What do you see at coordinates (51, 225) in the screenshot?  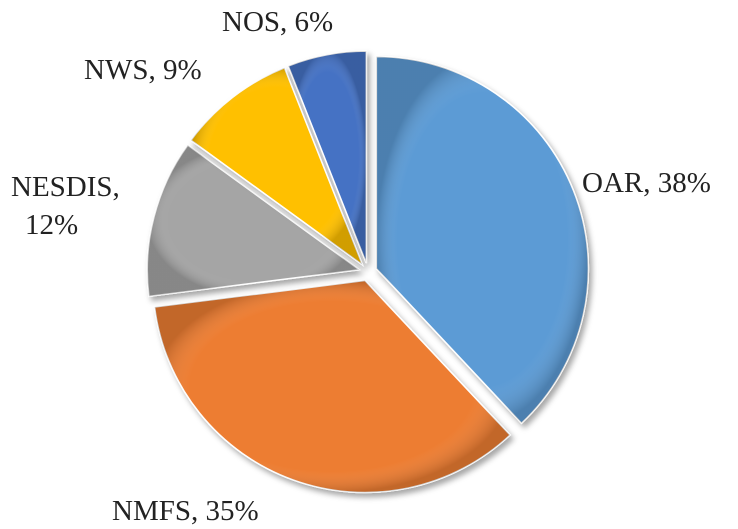 I see `slice-label-nesdis-line2: 12%` at bounding box center [51, 225].